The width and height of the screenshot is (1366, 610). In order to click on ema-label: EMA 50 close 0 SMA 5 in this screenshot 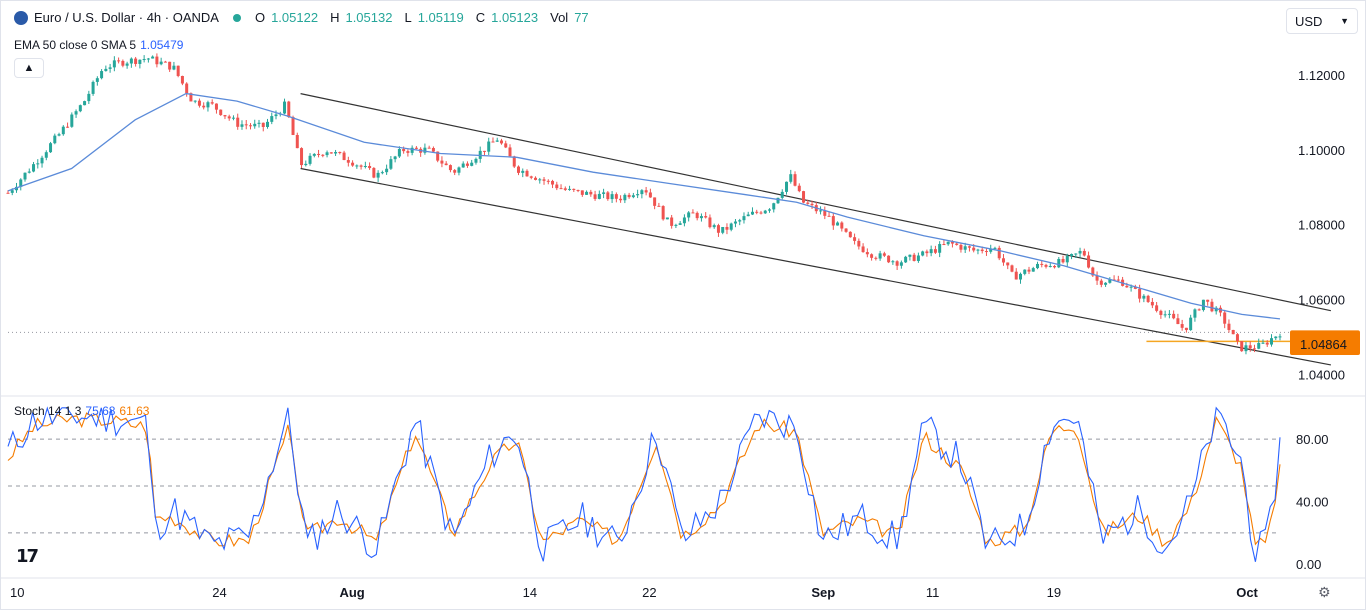, I will do `click(75, 45)`.